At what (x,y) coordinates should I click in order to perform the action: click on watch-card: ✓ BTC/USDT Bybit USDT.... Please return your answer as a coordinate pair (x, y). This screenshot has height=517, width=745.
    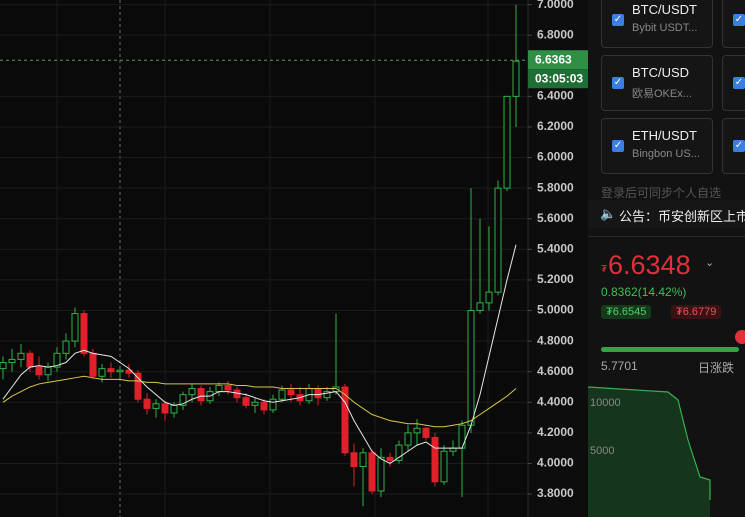
    Looking at the image, I should click on (657, 24).